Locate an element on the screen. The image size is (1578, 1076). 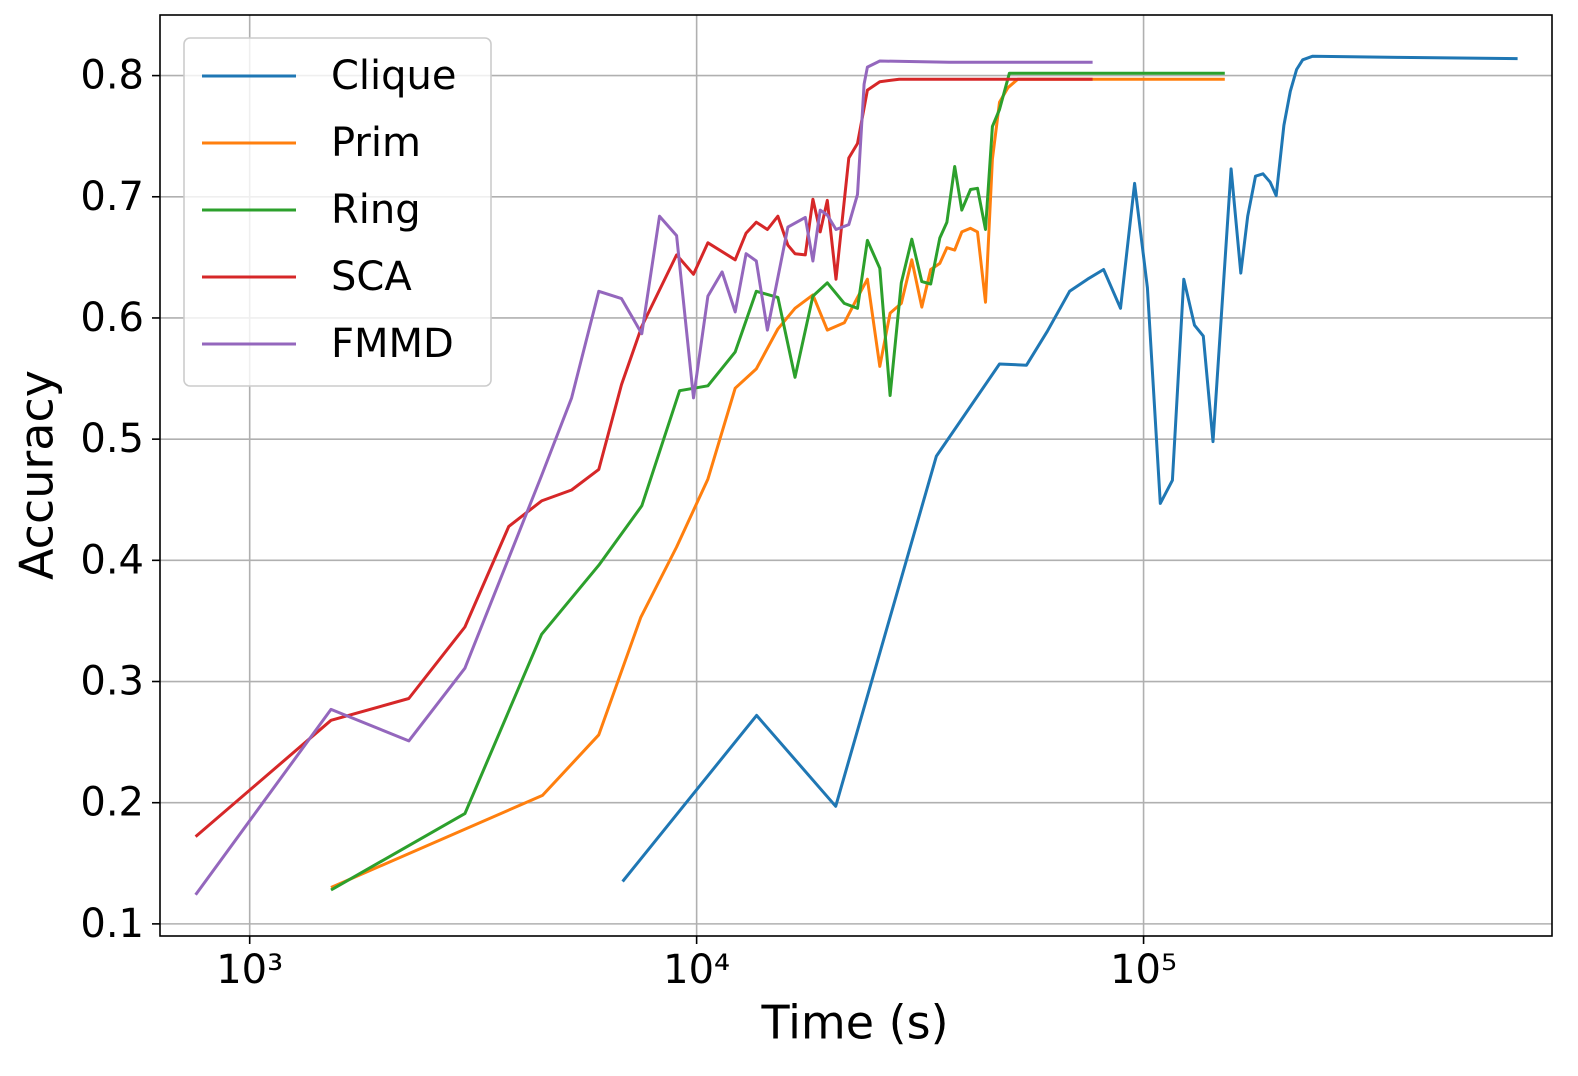
y-tick-label: 0.7 is located at coordinates (112, 197).